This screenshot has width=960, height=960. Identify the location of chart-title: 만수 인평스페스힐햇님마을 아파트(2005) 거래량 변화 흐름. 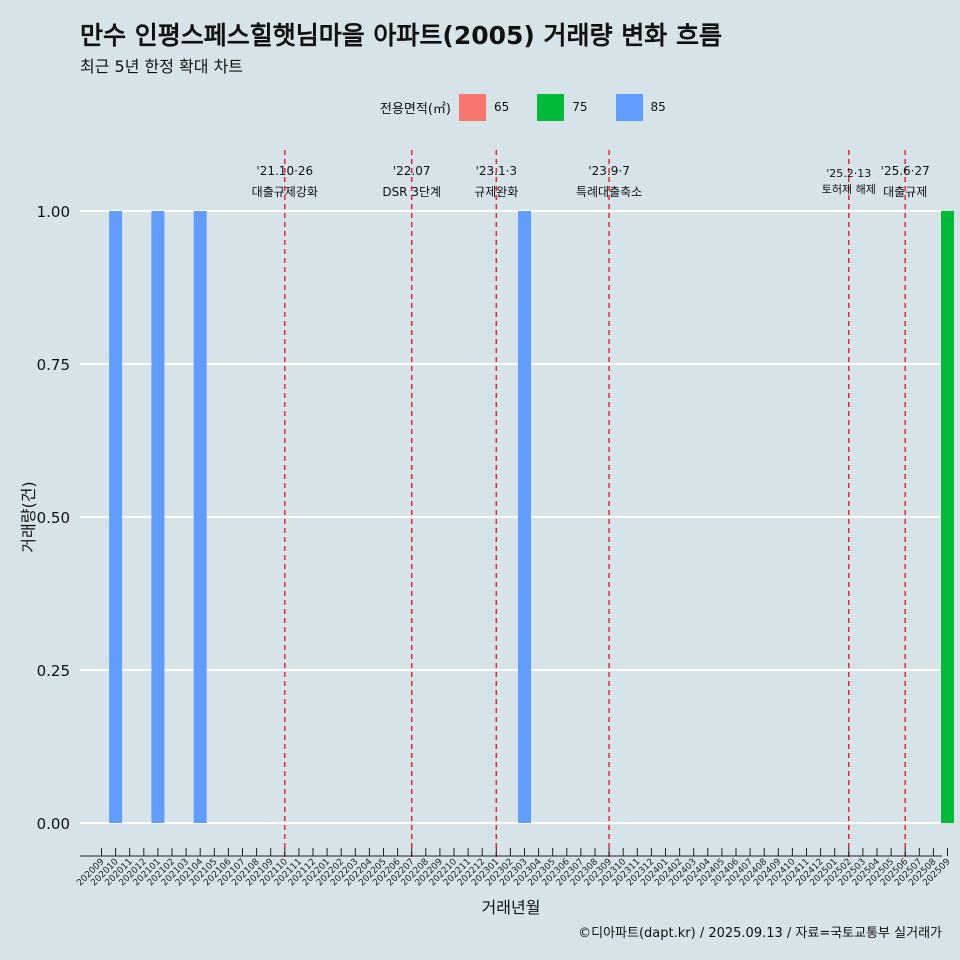
(401, 35).